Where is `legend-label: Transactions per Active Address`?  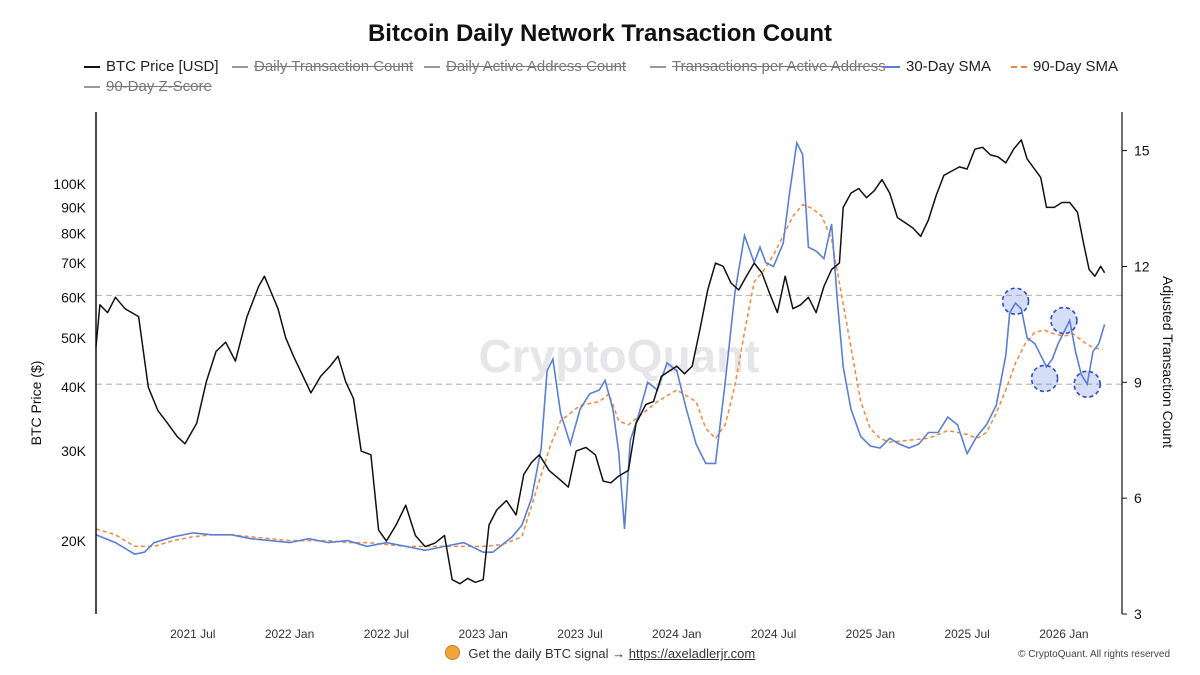 legend-label: Transactions per Active Address is located at coordinates (779, 66).